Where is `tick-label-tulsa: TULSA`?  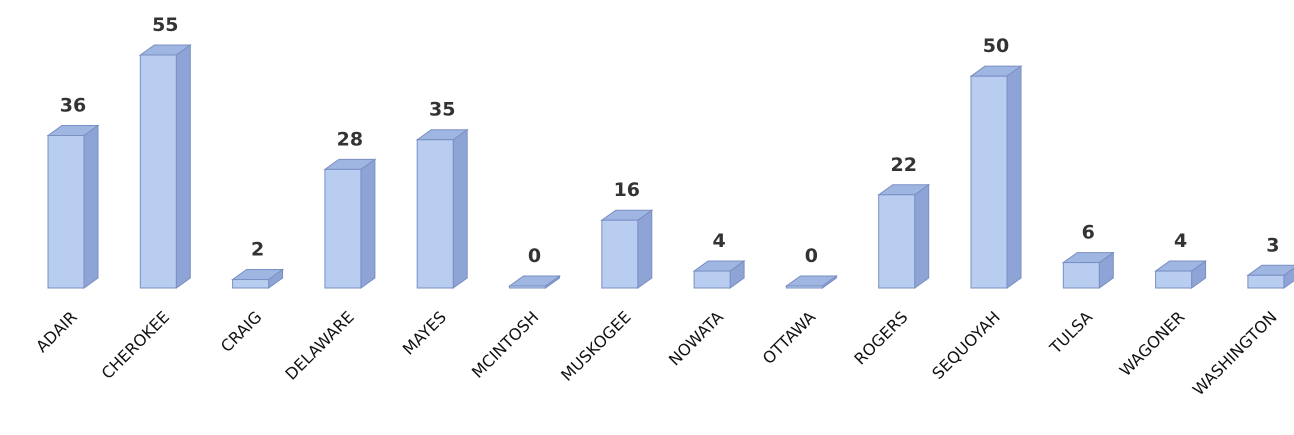 tick-label-tulsa: TULSA is located at coordinates (1070, 332).